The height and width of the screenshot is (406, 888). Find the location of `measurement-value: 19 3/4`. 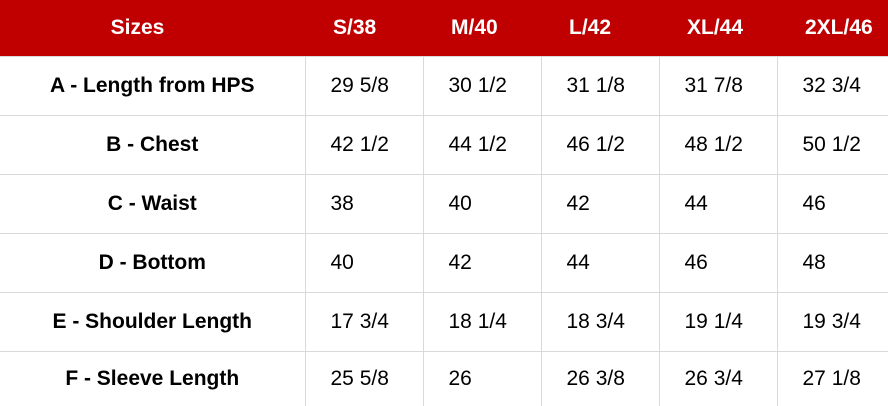

measurement-value: 19 3/4 is located at coordinates (832, 322).